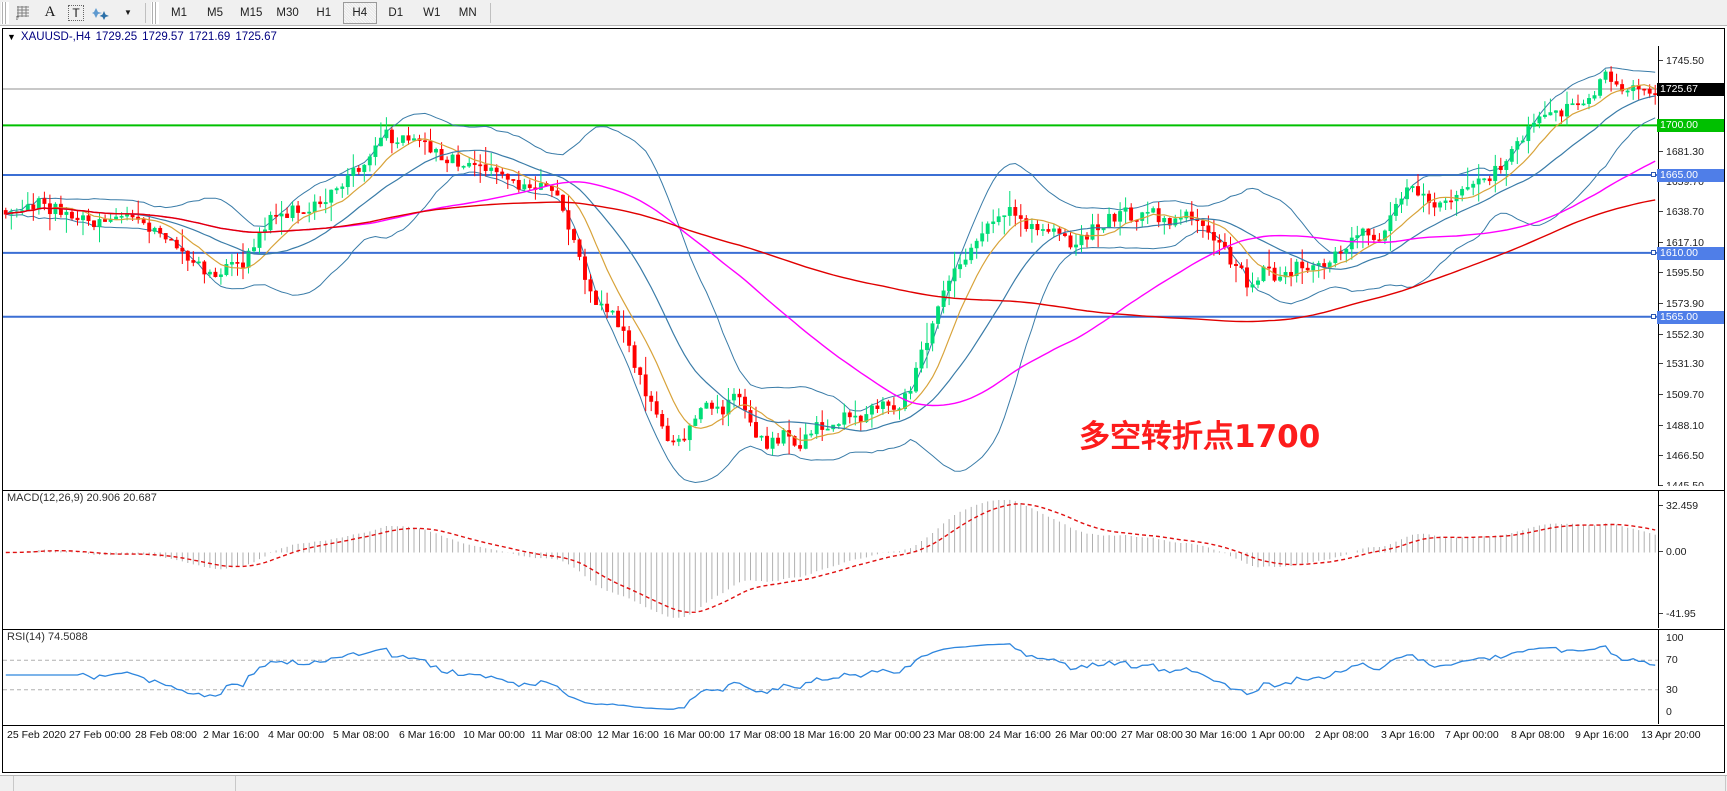 This screenshot has height=791, width=1727. I want to click on rsi-tick-label: 70, so click(1672, 660).